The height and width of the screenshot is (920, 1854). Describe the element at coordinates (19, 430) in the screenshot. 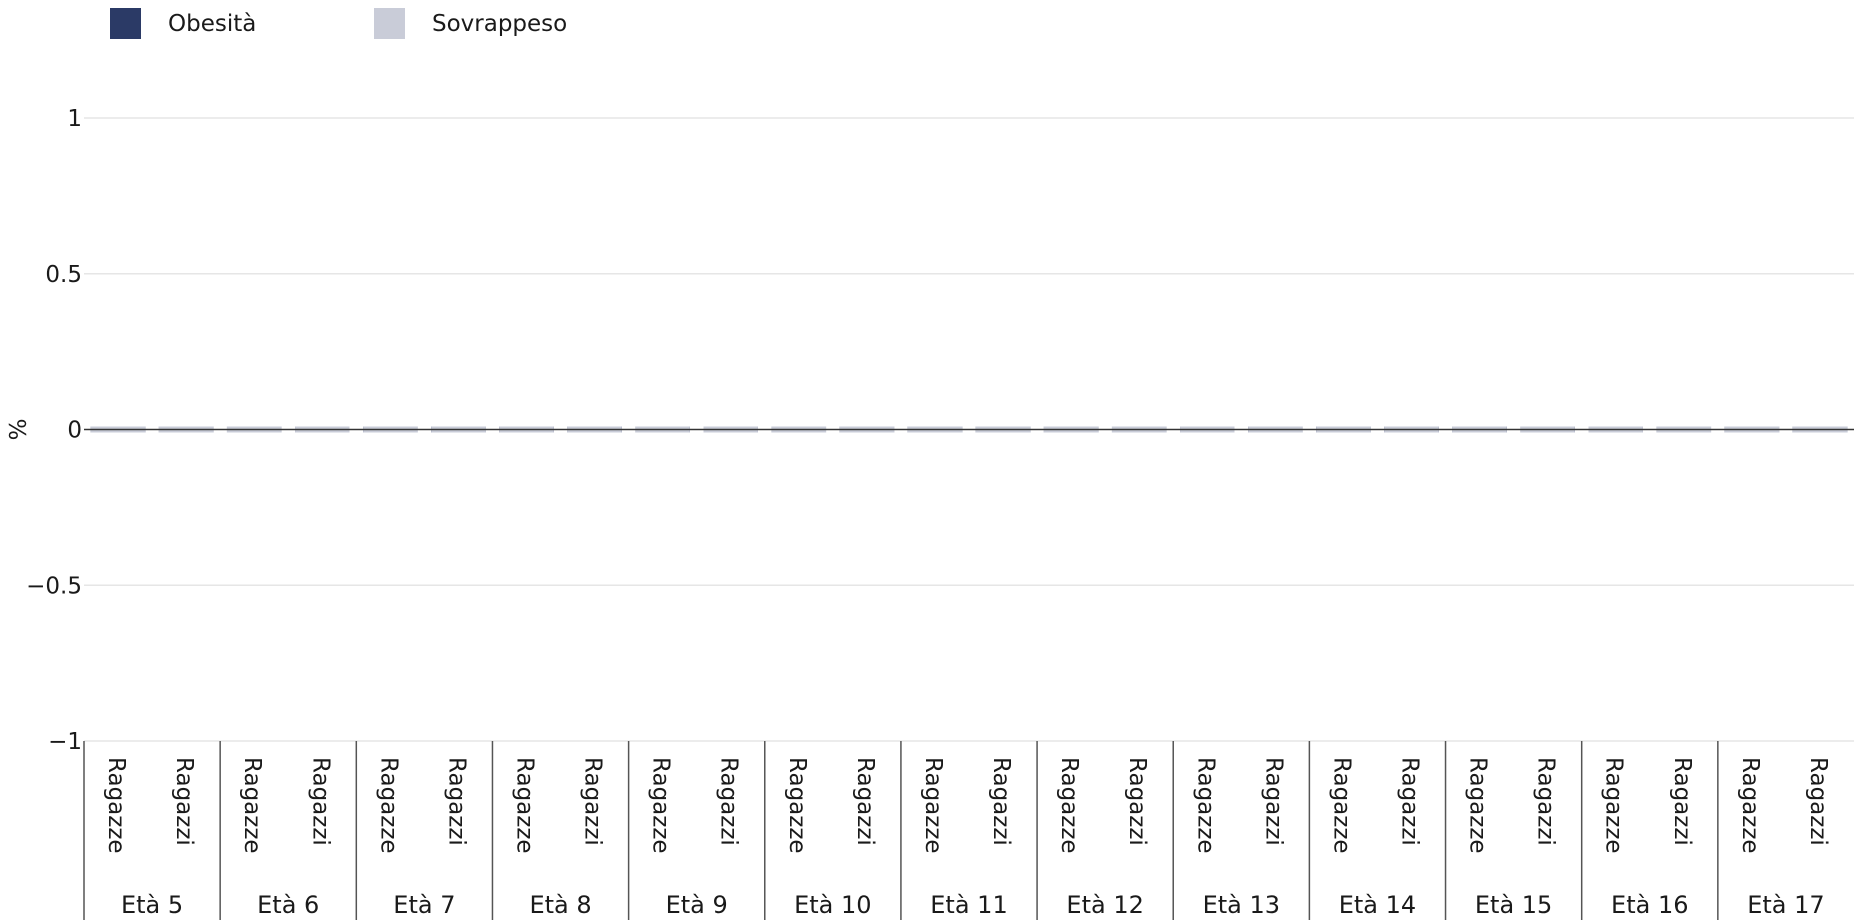

I see `y-axis-label: %` at that location.